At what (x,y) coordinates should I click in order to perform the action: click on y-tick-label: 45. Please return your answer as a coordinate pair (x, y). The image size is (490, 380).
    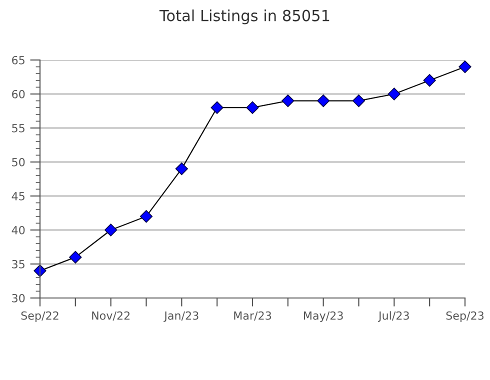
    Looking at the image, I should click on (18, 196).